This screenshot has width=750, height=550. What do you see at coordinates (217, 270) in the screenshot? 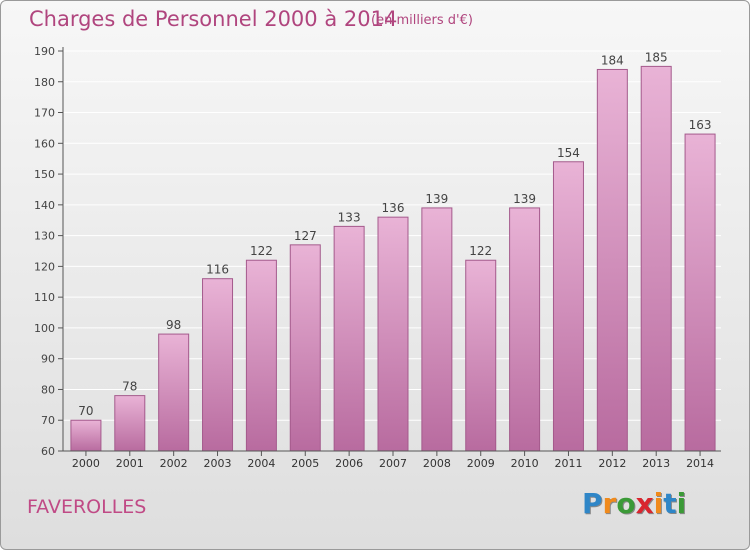
I see `data-label: 116` at bounding box center [217, 270].